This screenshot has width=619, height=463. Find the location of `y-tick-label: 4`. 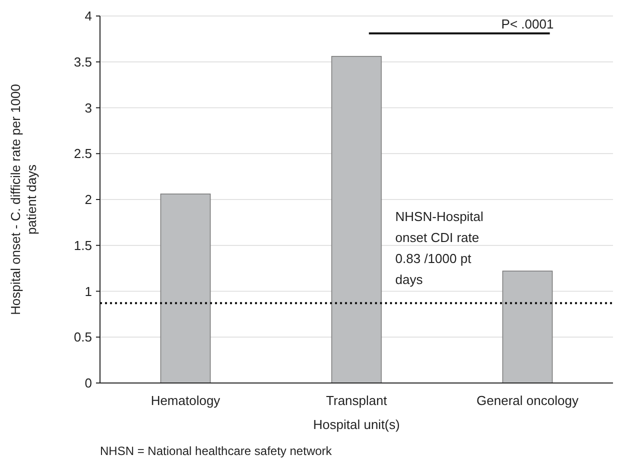

y-tick-label: 4 is located at coordinates (88, 16).